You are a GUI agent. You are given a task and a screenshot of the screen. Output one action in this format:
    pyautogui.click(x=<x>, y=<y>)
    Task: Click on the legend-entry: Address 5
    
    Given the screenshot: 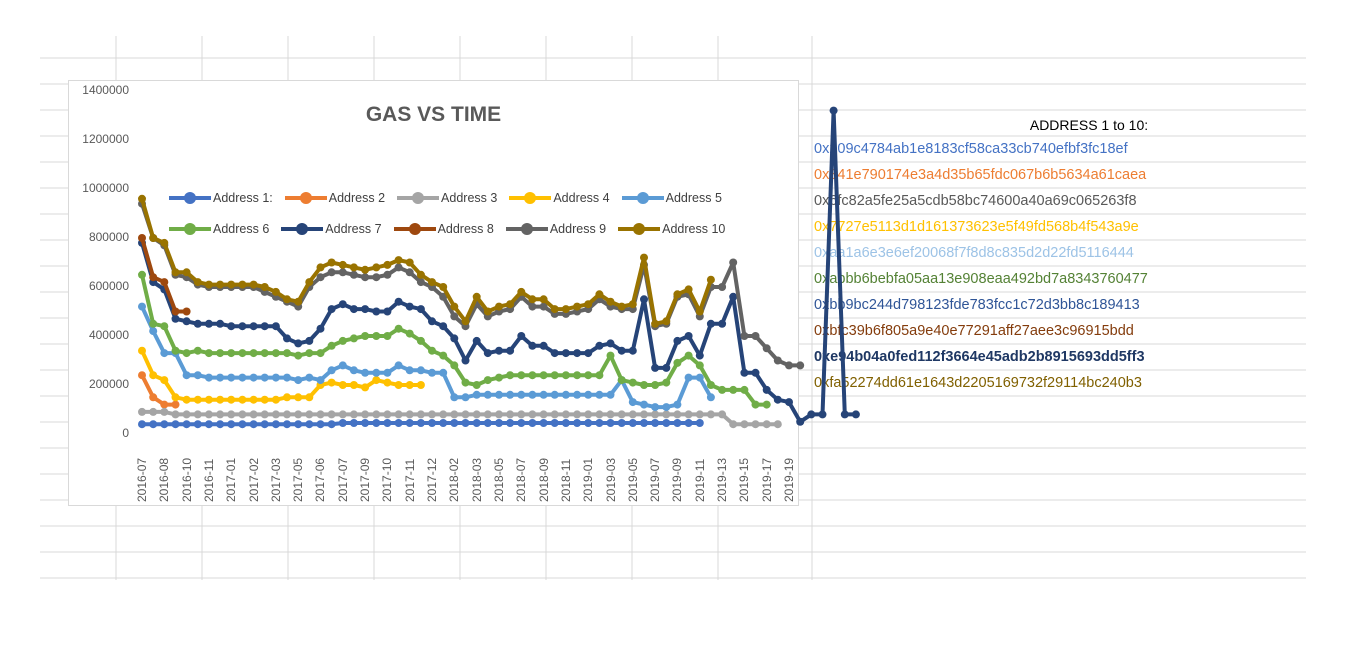 What is the action you would take?
    pyautogui.click(x=671, y=198)
    